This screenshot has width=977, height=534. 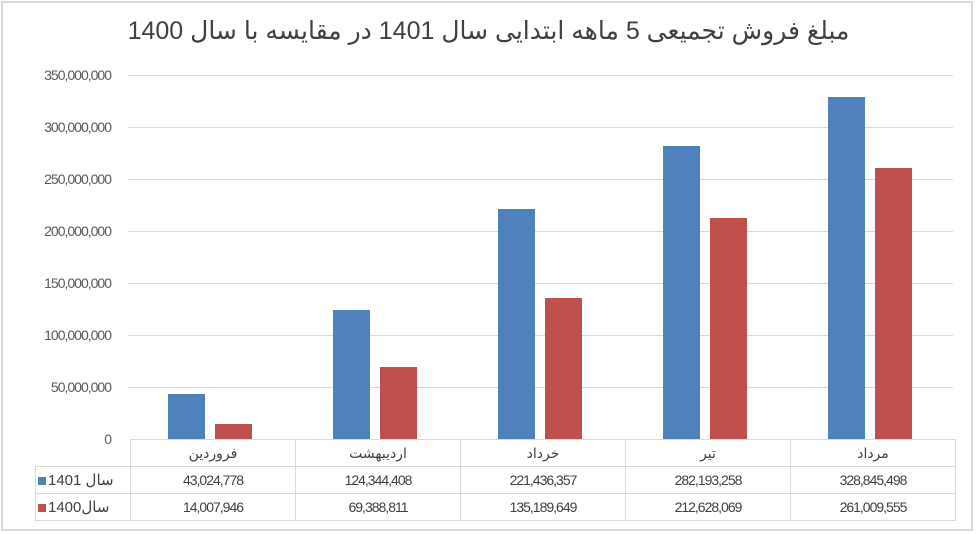 I want to click on legend-label: سال 1401, so click(x=81, y=480).